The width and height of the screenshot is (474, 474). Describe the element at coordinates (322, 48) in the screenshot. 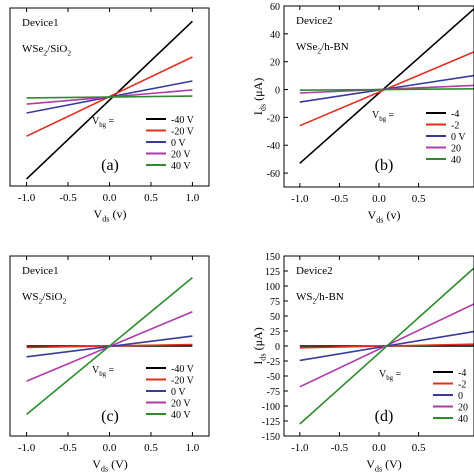

I see `material-label: WSe2/h-BN` at that location.